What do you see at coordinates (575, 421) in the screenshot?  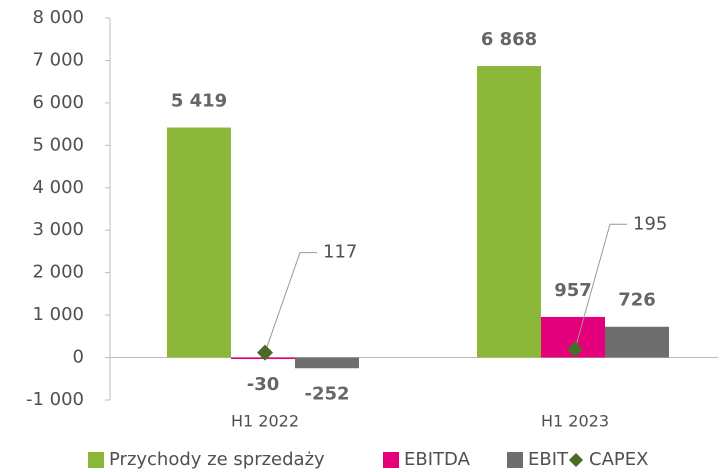 I see `x-tick-label: H1 2023` at bounding box center [575, 421].